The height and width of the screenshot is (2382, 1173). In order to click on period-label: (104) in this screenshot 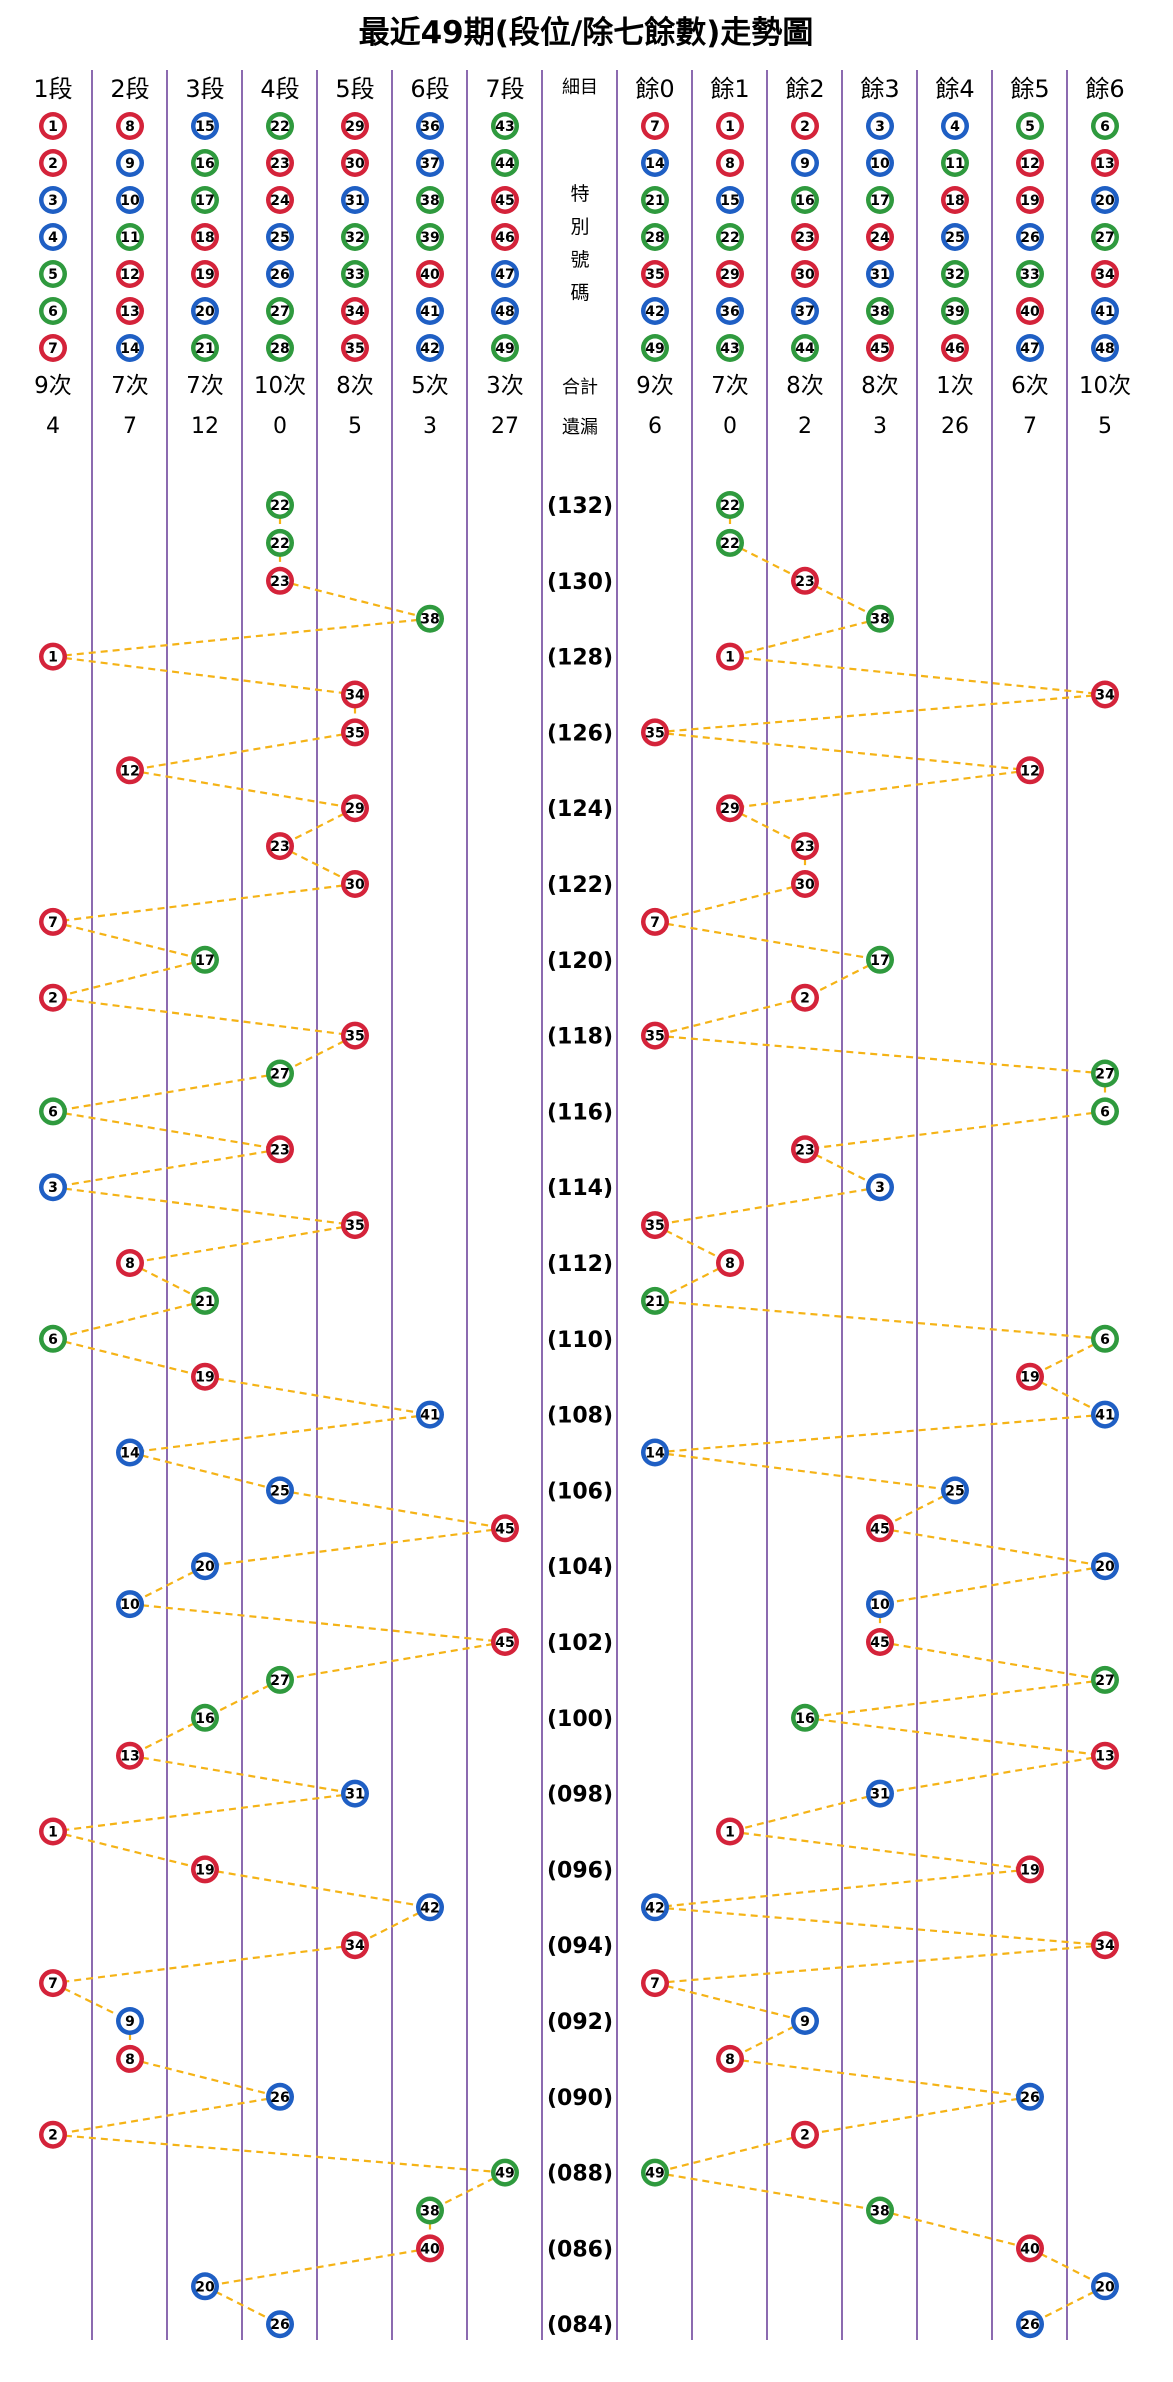, I will do `click(580, 1567)`.